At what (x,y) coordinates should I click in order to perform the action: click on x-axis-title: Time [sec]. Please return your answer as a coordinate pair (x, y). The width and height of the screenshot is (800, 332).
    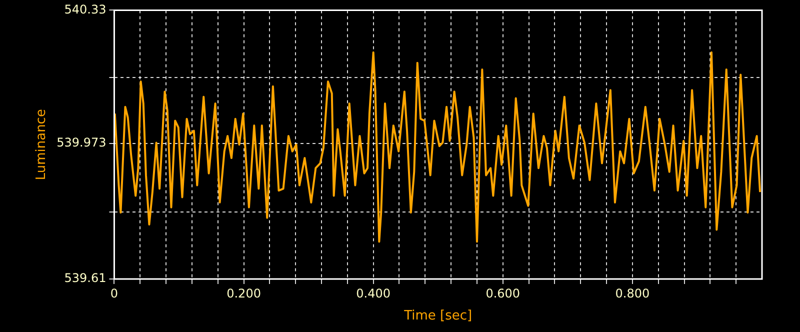
    Looking at the image, I should click on (437, 316).